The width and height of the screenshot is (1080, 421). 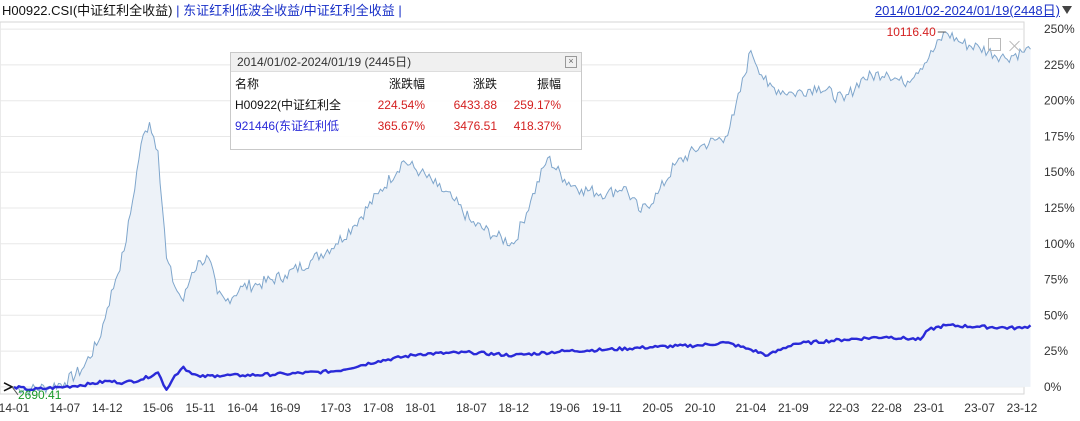 I want to click on row-change: 6433.88, so click(x=475, y=104).